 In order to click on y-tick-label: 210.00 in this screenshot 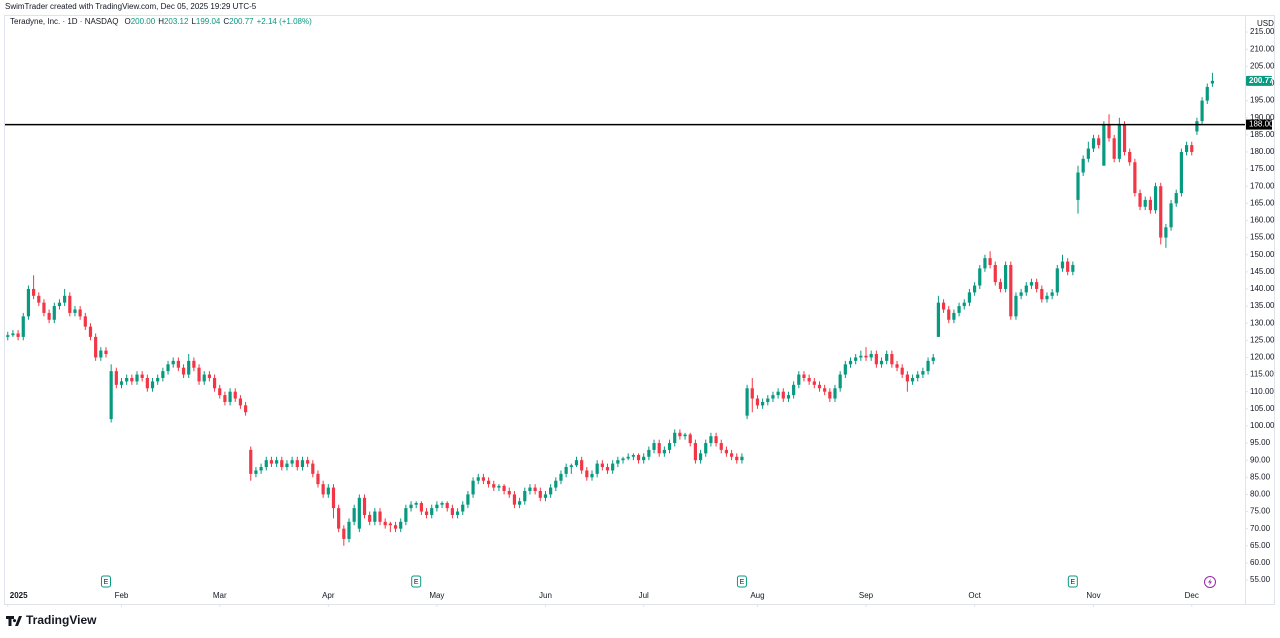, I will do `click(1262, 48)`.